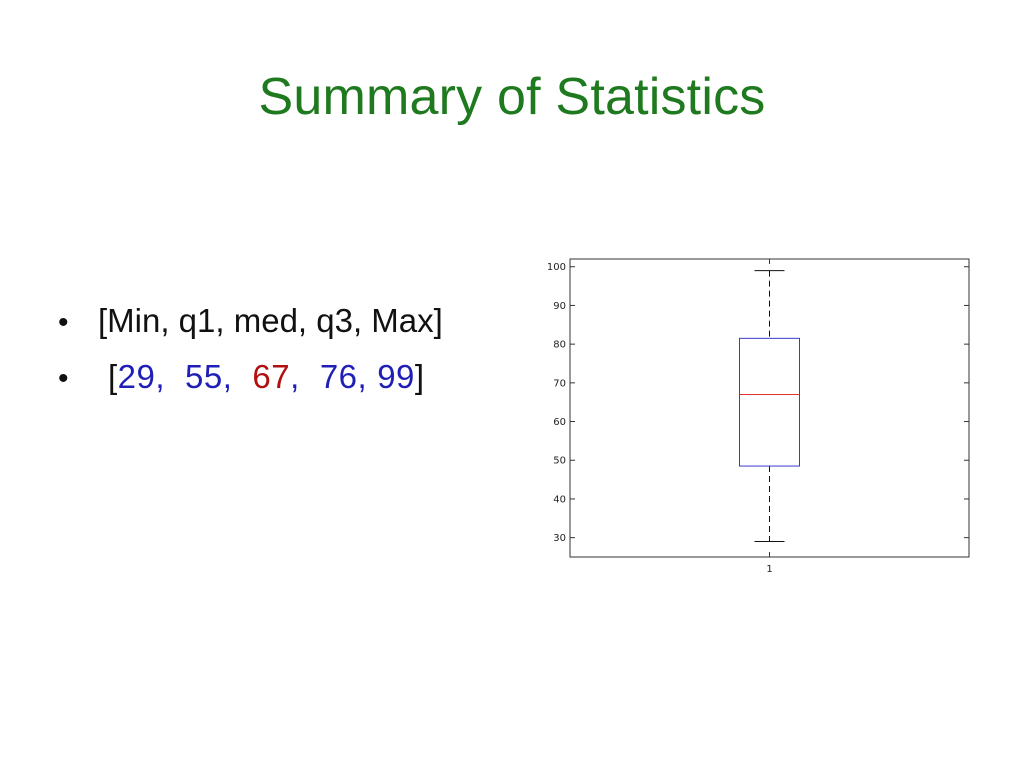 This screenshot has height=768, width=1024. I want to click on bullet-item-values: • [ 29, 55, 67 , 76, 99 ], so click(288, 386).